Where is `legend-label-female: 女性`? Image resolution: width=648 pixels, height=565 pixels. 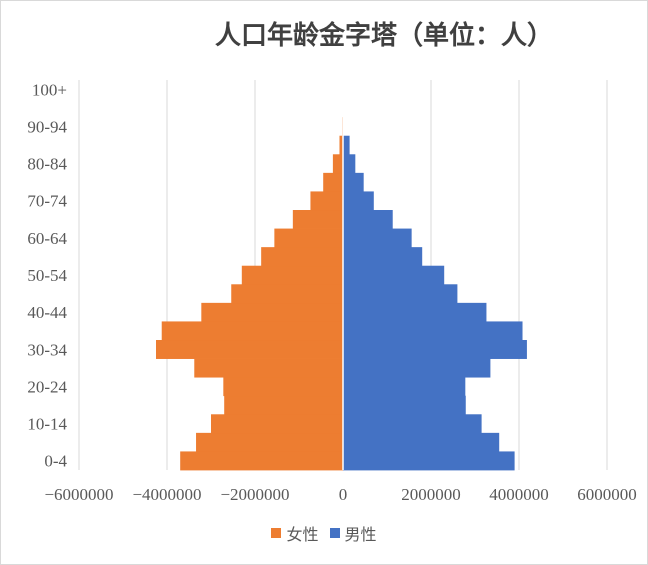 legend-label-female: 女性 is located at coordinates (302, 534).